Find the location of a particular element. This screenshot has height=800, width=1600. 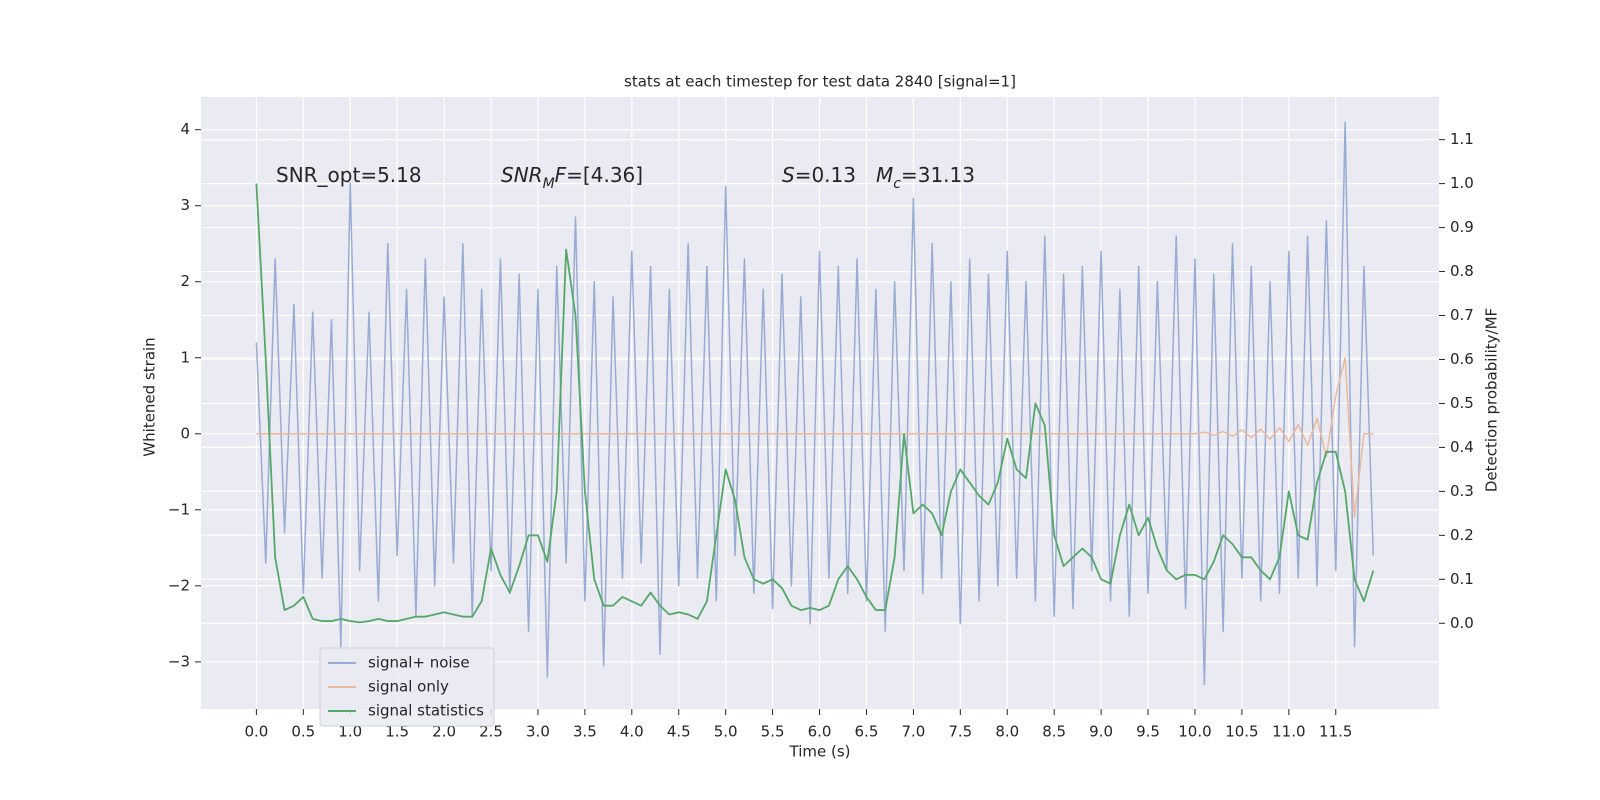

annotation: SNR_opt=5.18 is located at coordinates (349, 175).